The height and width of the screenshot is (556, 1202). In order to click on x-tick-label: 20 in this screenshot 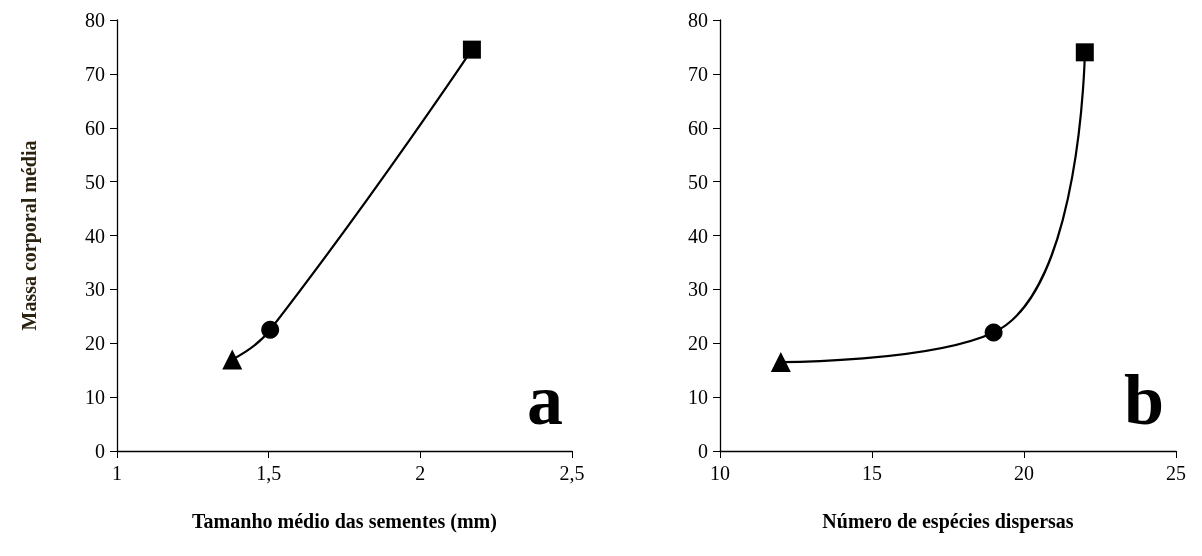, I will do `click(1024, 473)`.